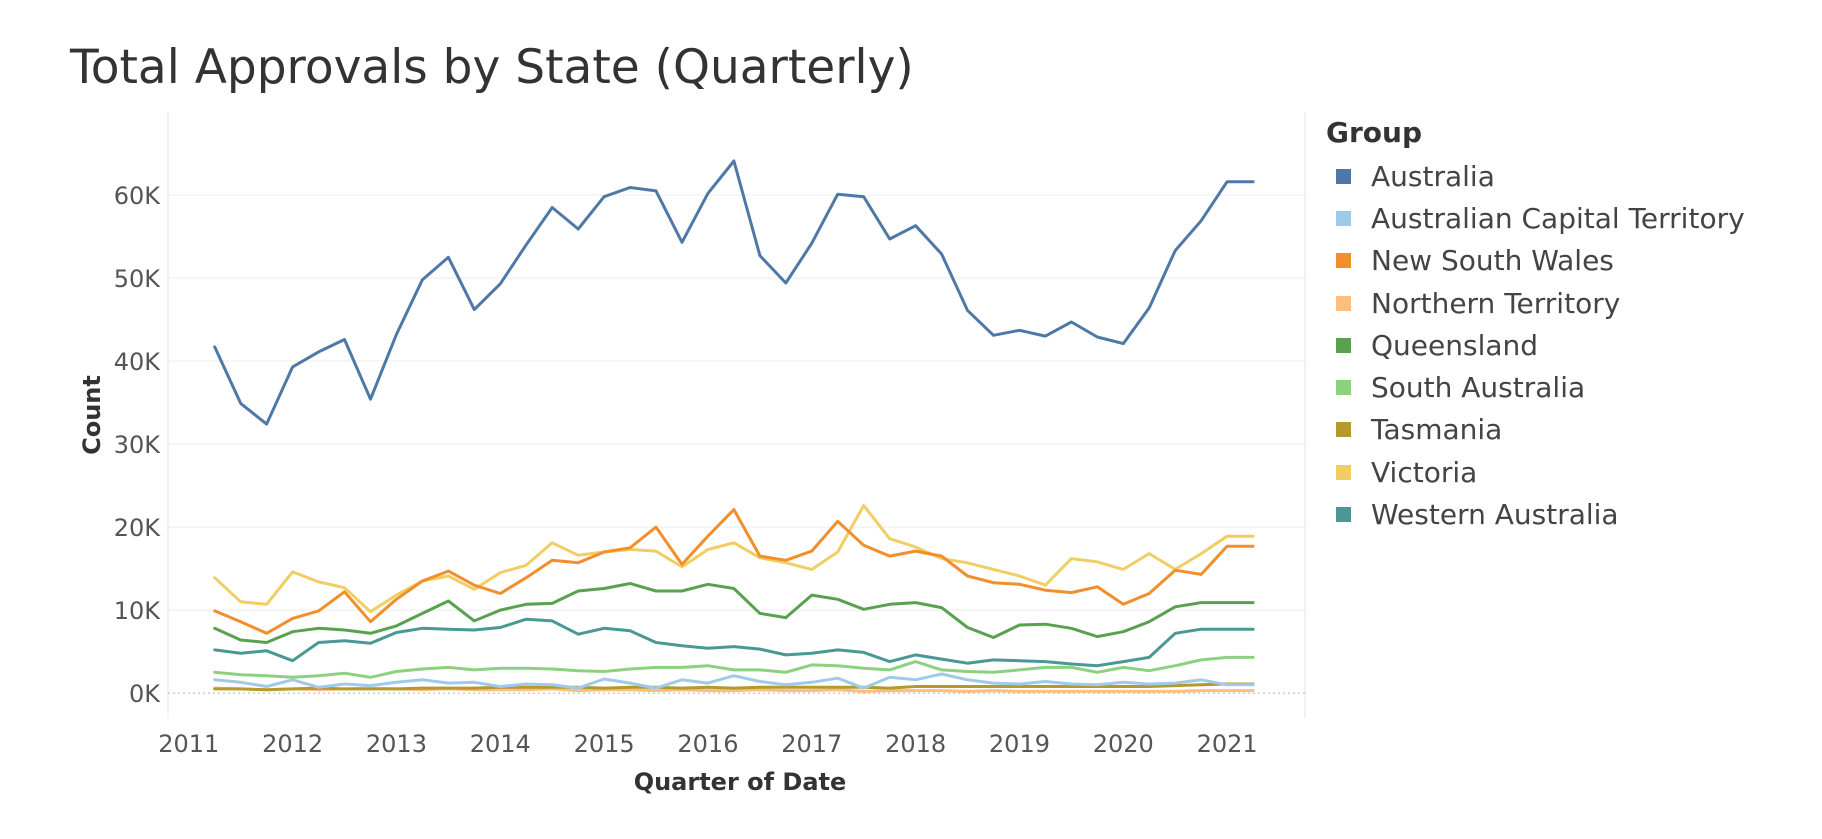 The width and height of the screenshot is (1822, 839). What do you see at coordinates (500, 744) in the screenshot?
I see `x-tick-label: 2014` at bounding box center [500, 744].